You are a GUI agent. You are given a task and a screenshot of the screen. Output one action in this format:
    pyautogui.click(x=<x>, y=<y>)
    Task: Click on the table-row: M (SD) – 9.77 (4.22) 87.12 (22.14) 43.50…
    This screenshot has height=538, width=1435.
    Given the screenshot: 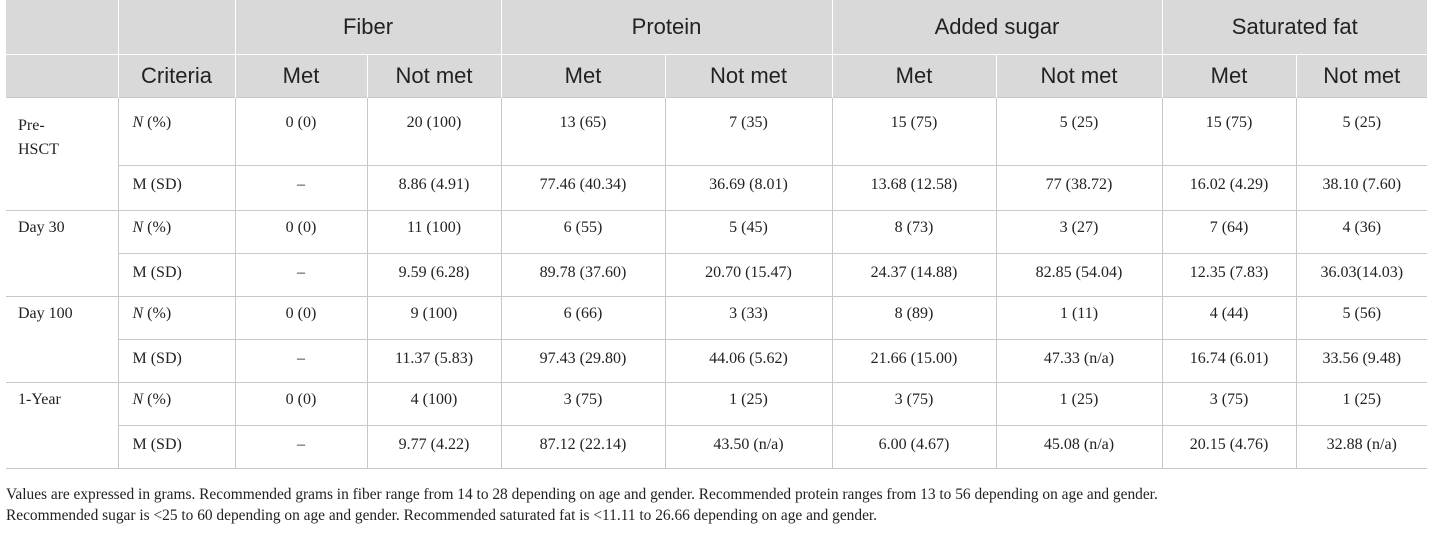 What is the action you would take?
    pyautogui.click(x=717, y=447)
    